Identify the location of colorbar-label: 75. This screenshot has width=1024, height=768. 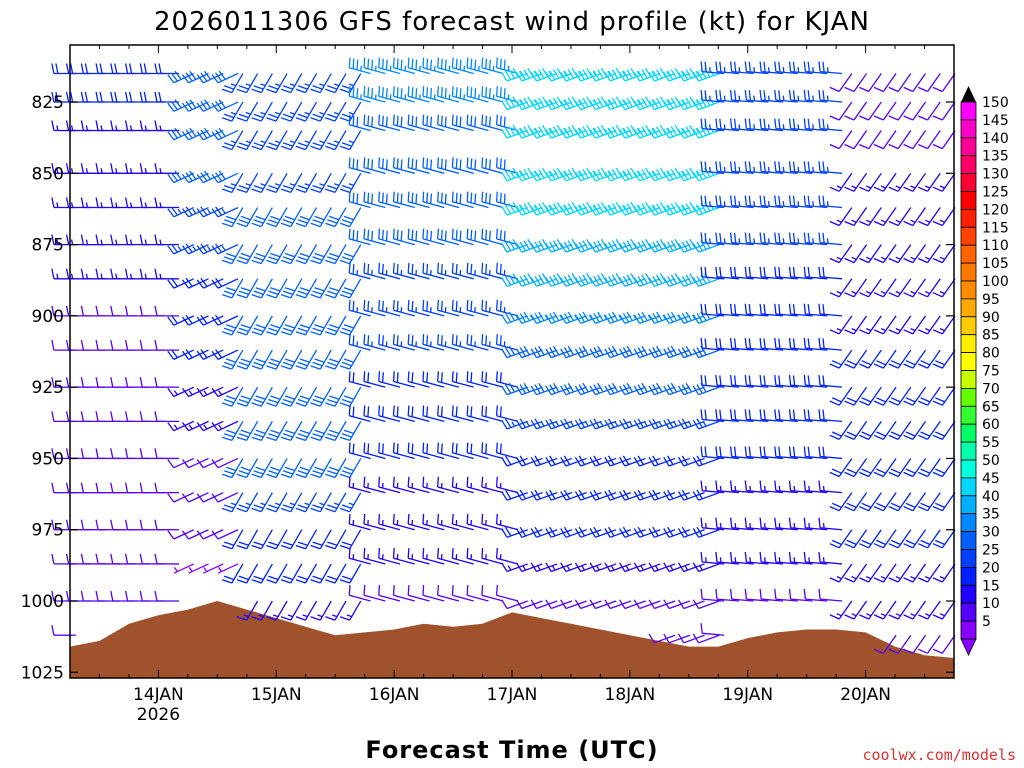
(991, 372).